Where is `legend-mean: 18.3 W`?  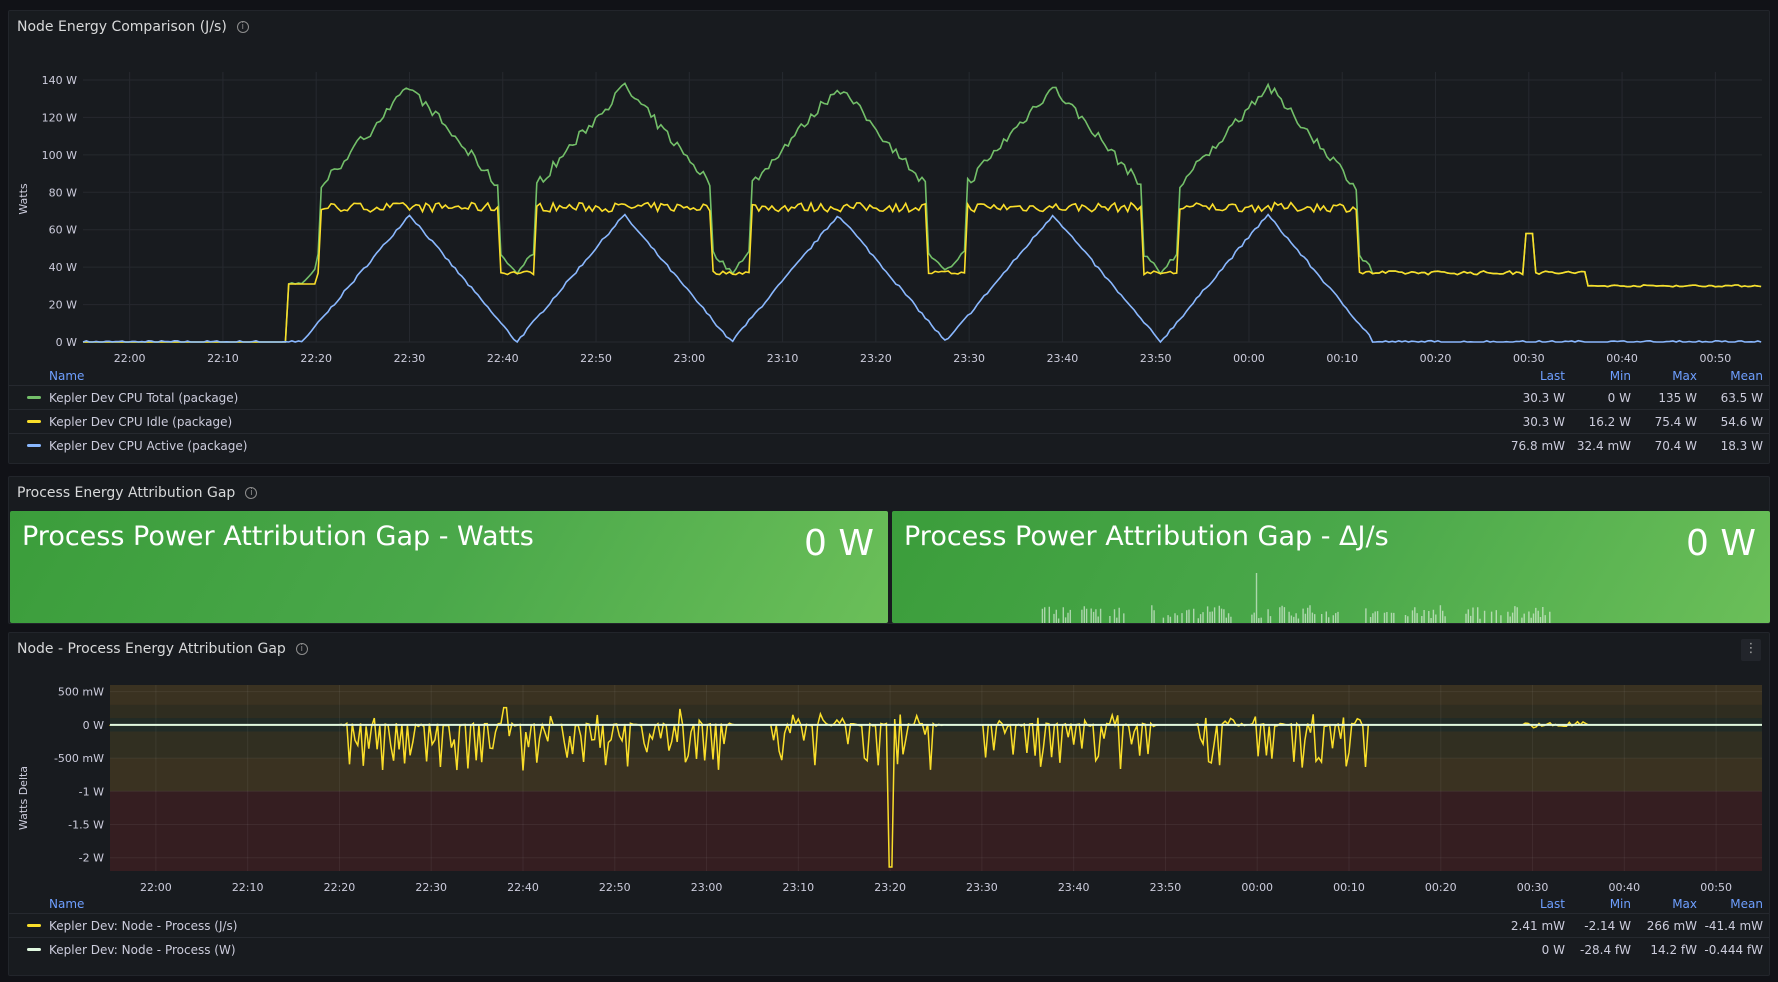 legend-mean: 18.3 W is located at coordinates (1741, 445).